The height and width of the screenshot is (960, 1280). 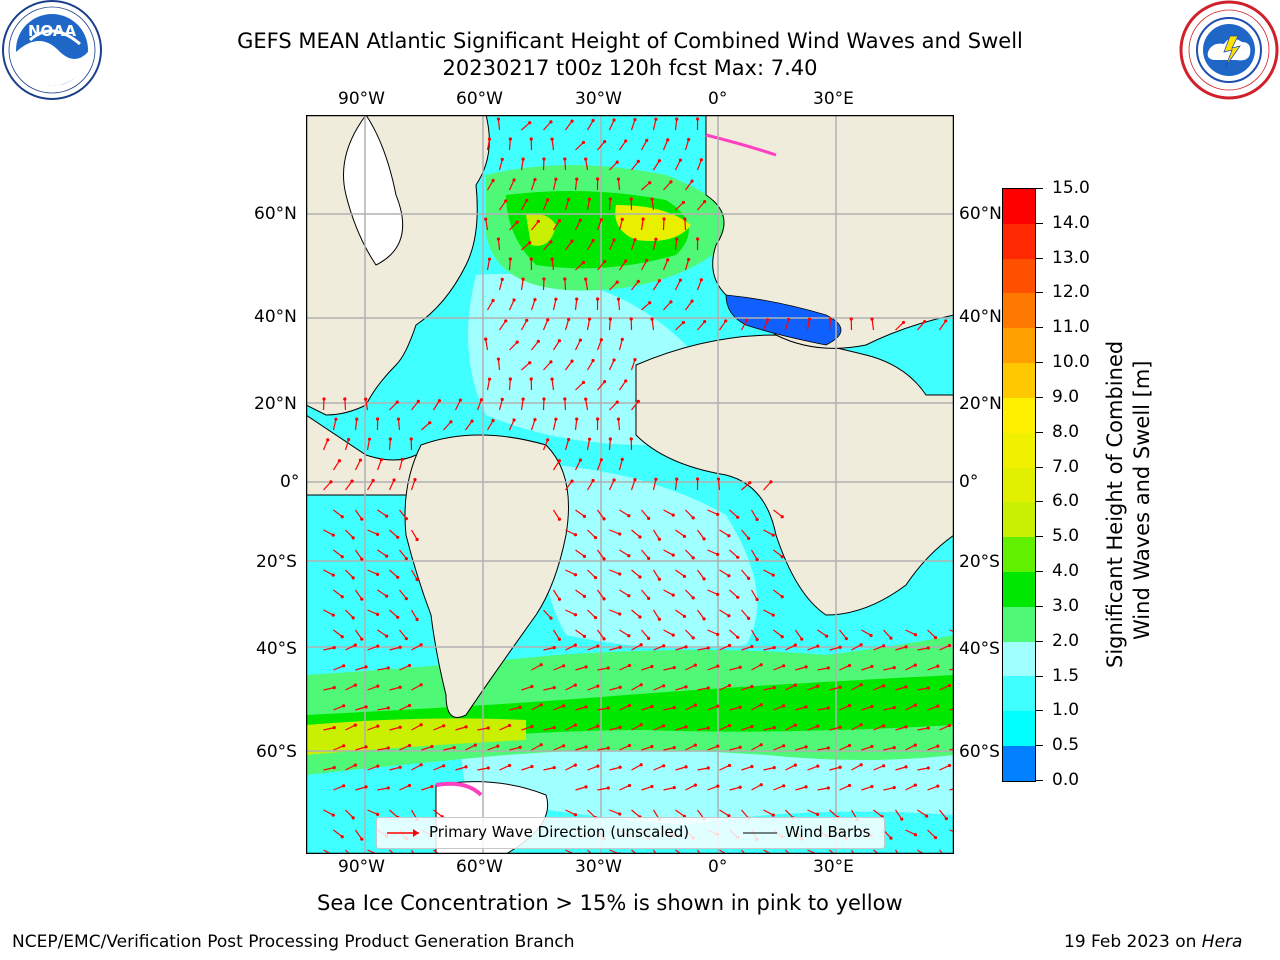 I want to click on colorbar-tick-label: 1.0, so click(x=1066, y=710).